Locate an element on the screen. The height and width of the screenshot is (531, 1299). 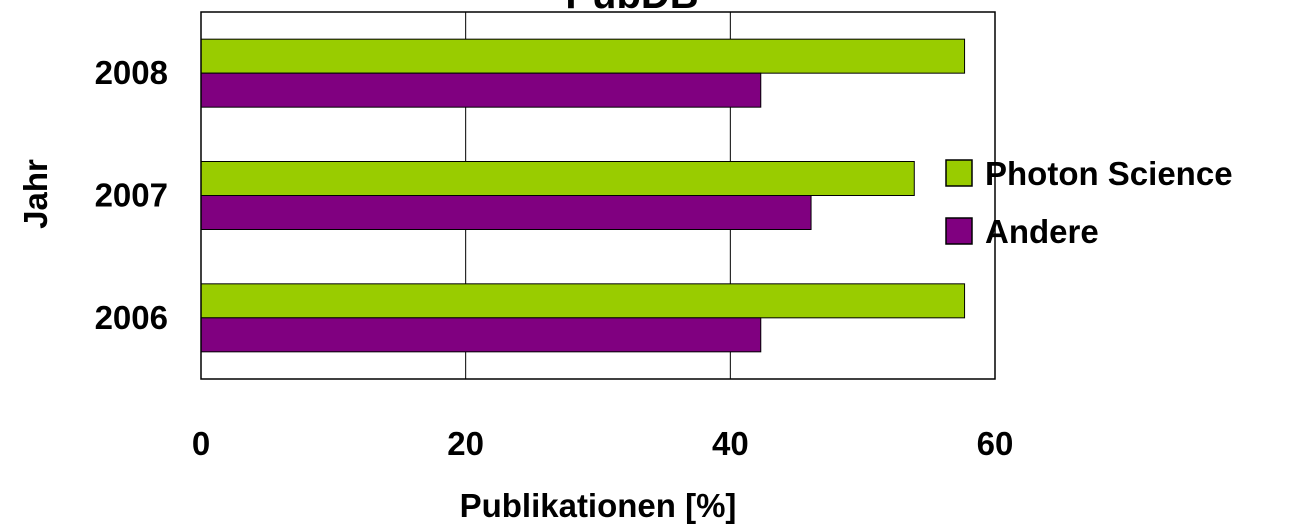
x-tick-label: 20 is located at coordinates (465, 443).